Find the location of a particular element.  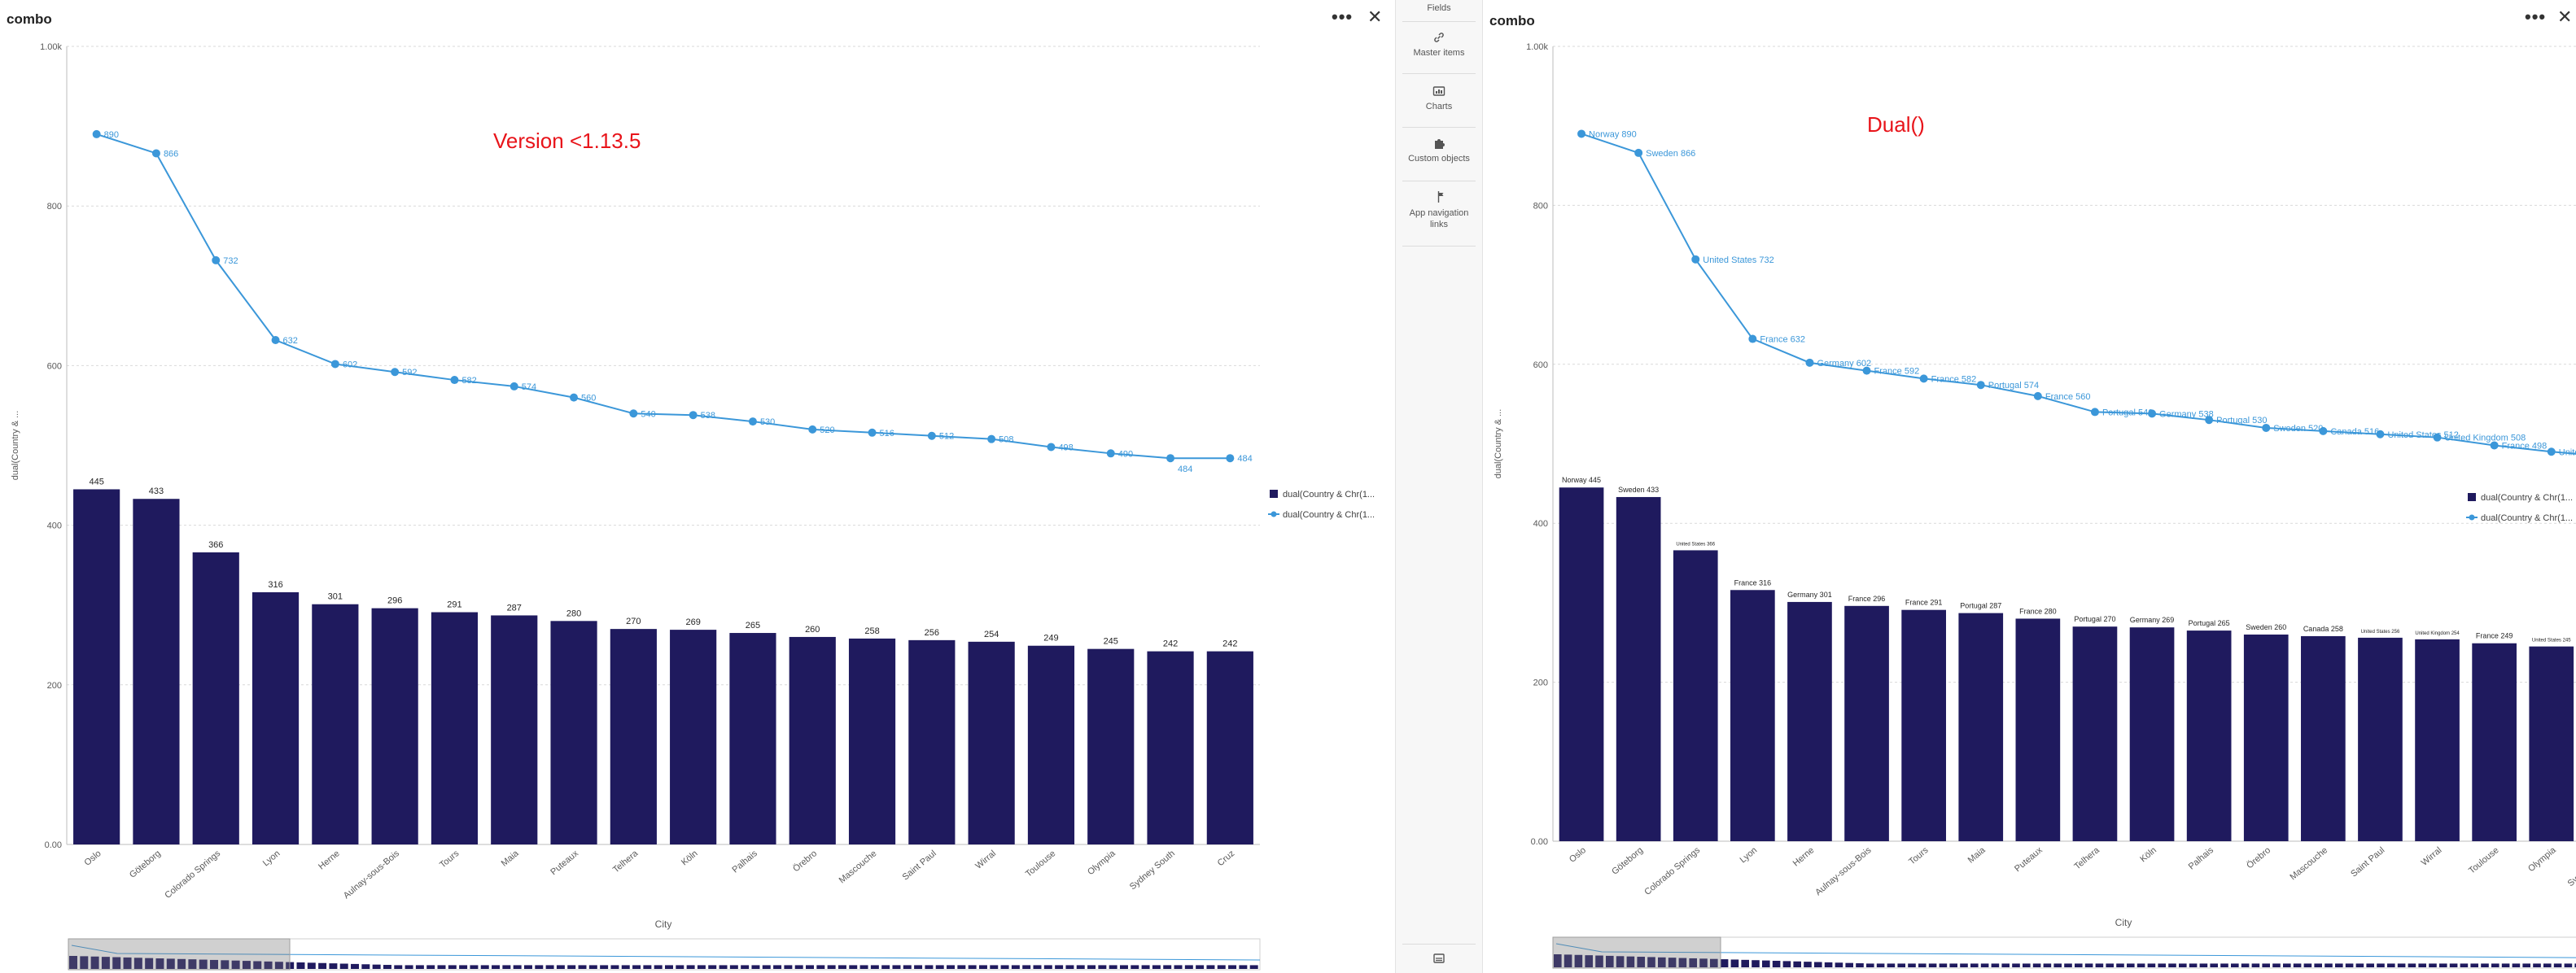

x-tick-label: Mascouche is located at coordinates (2308, 863).